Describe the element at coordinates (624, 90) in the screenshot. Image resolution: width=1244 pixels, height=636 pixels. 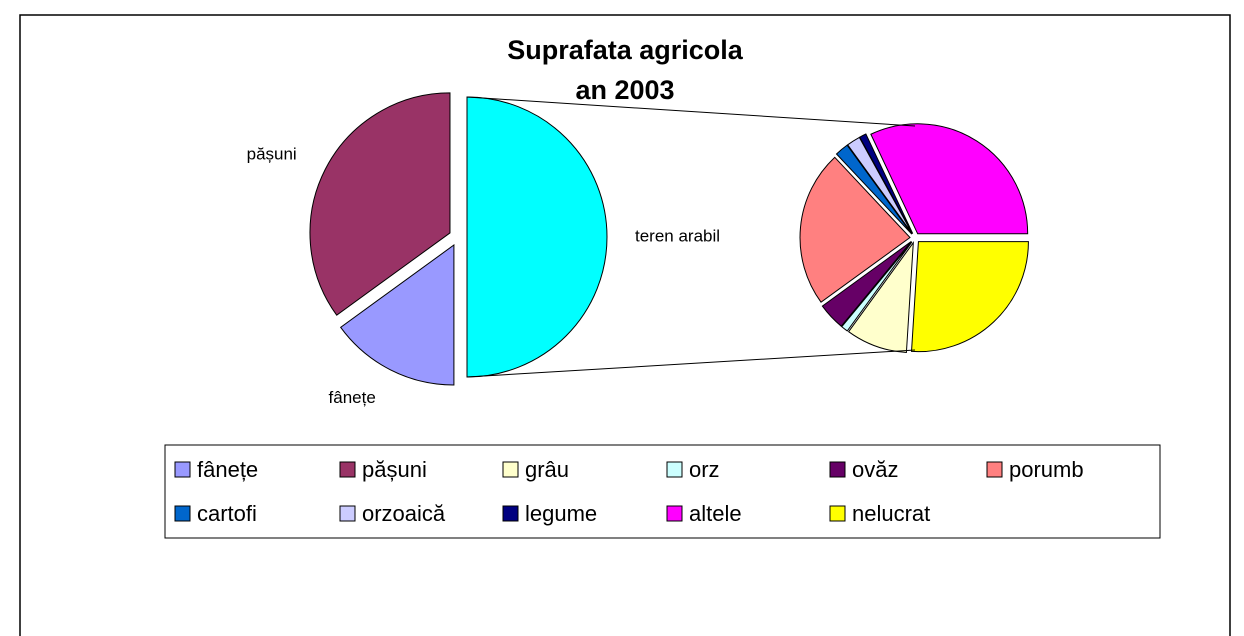
I see `chart-title: an 2003` at that location.